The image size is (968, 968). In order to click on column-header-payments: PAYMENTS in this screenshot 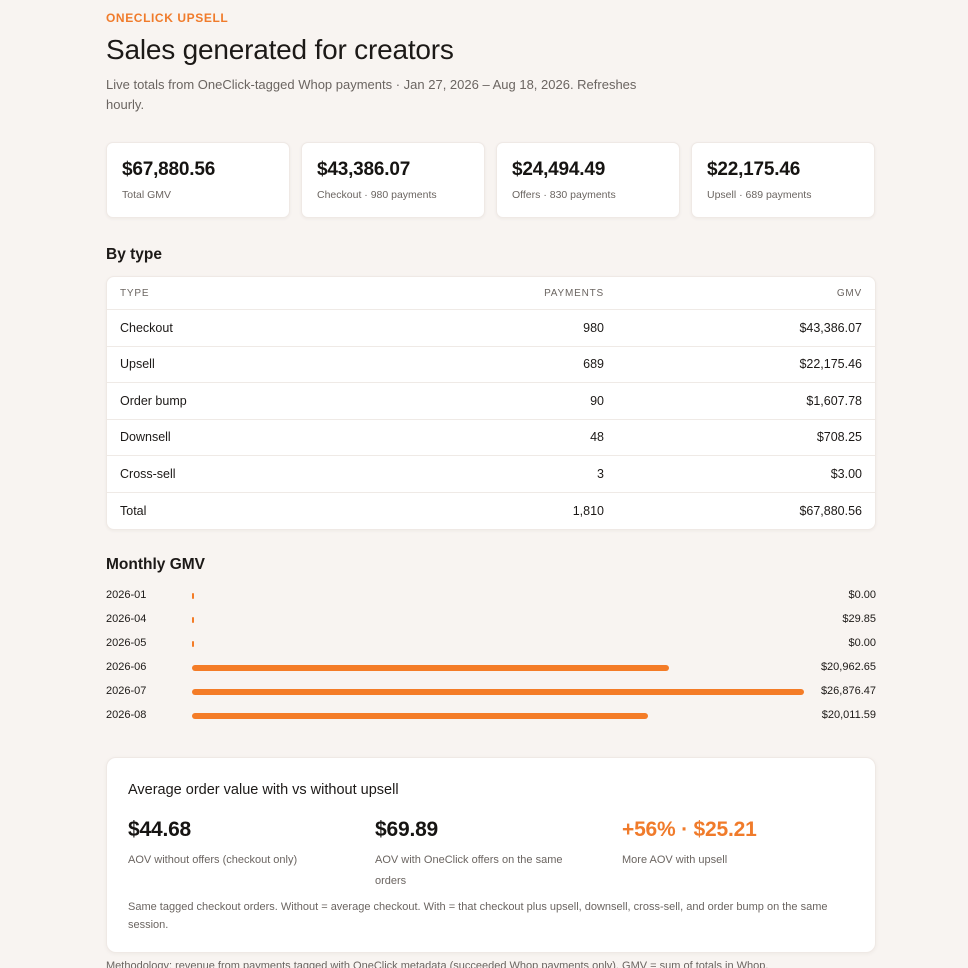, I will do `click(574, 293)`.